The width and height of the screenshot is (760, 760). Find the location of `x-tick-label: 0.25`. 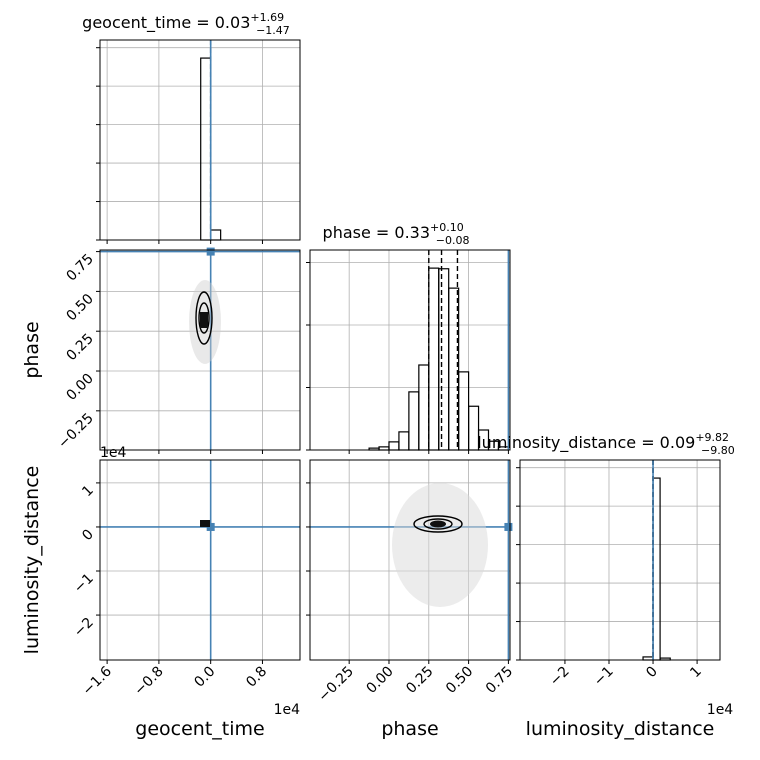

x-tick-label: 0.25 is located at coordinates (419, 680).